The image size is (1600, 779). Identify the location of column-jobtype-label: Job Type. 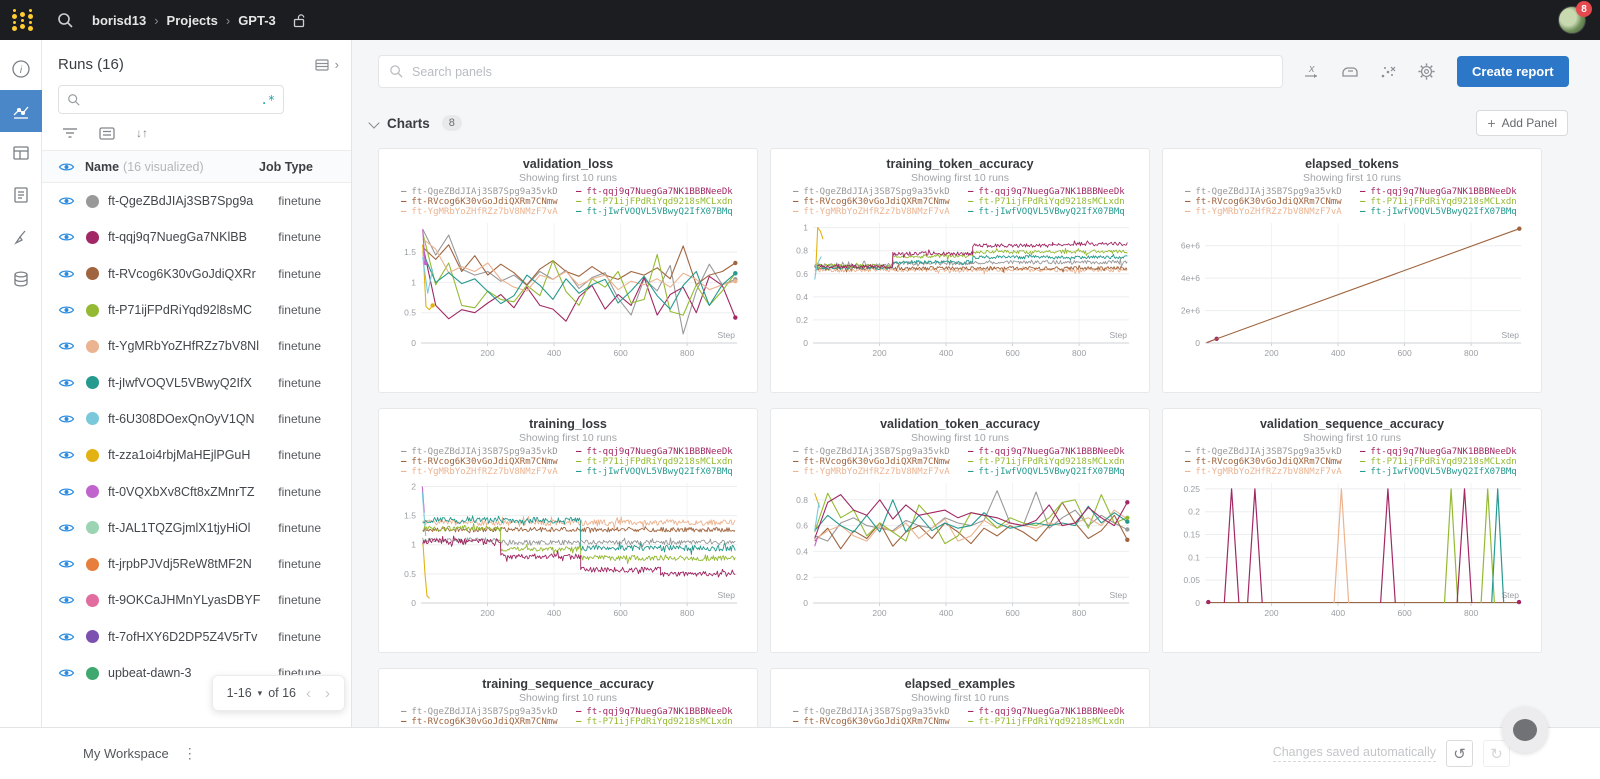
(286, 166).